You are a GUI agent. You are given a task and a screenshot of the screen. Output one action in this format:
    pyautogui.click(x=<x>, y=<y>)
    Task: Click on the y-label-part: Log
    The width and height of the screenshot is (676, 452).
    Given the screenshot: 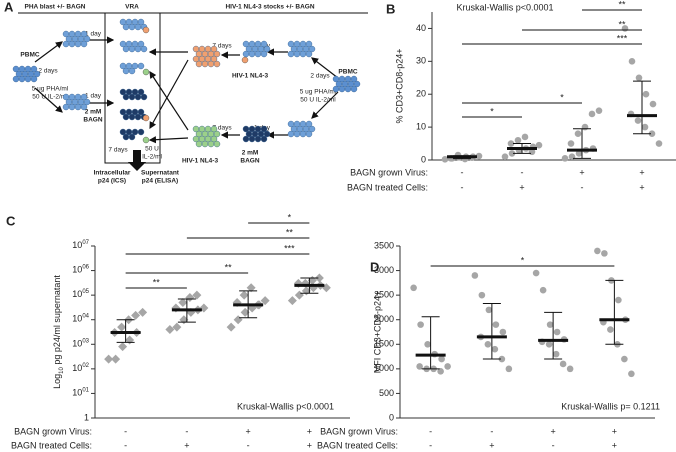 What is the action you would take?
    pyautogui.click(x=57, y=381)
    